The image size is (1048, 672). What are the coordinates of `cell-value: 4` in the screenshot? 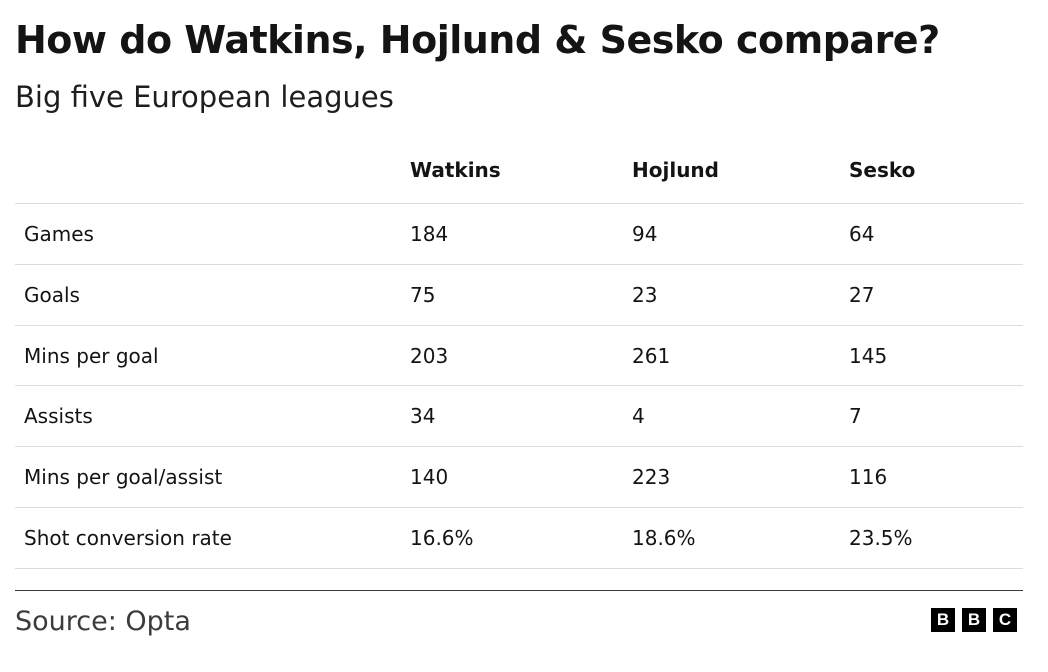 It's located at (638, 416).